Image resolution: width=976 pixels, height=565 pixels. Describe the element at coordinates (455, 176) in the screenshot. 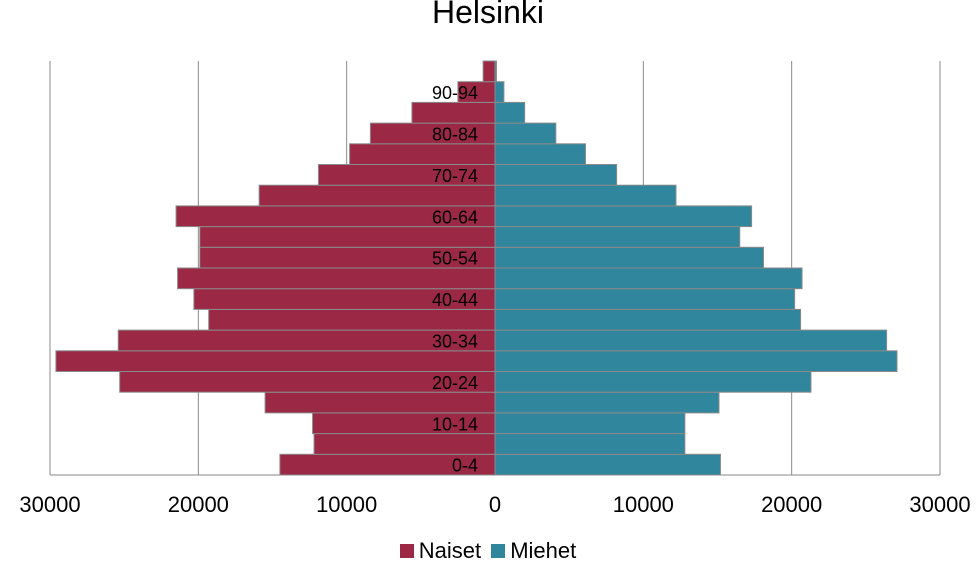

I see `category-label: 70-74` at that location.